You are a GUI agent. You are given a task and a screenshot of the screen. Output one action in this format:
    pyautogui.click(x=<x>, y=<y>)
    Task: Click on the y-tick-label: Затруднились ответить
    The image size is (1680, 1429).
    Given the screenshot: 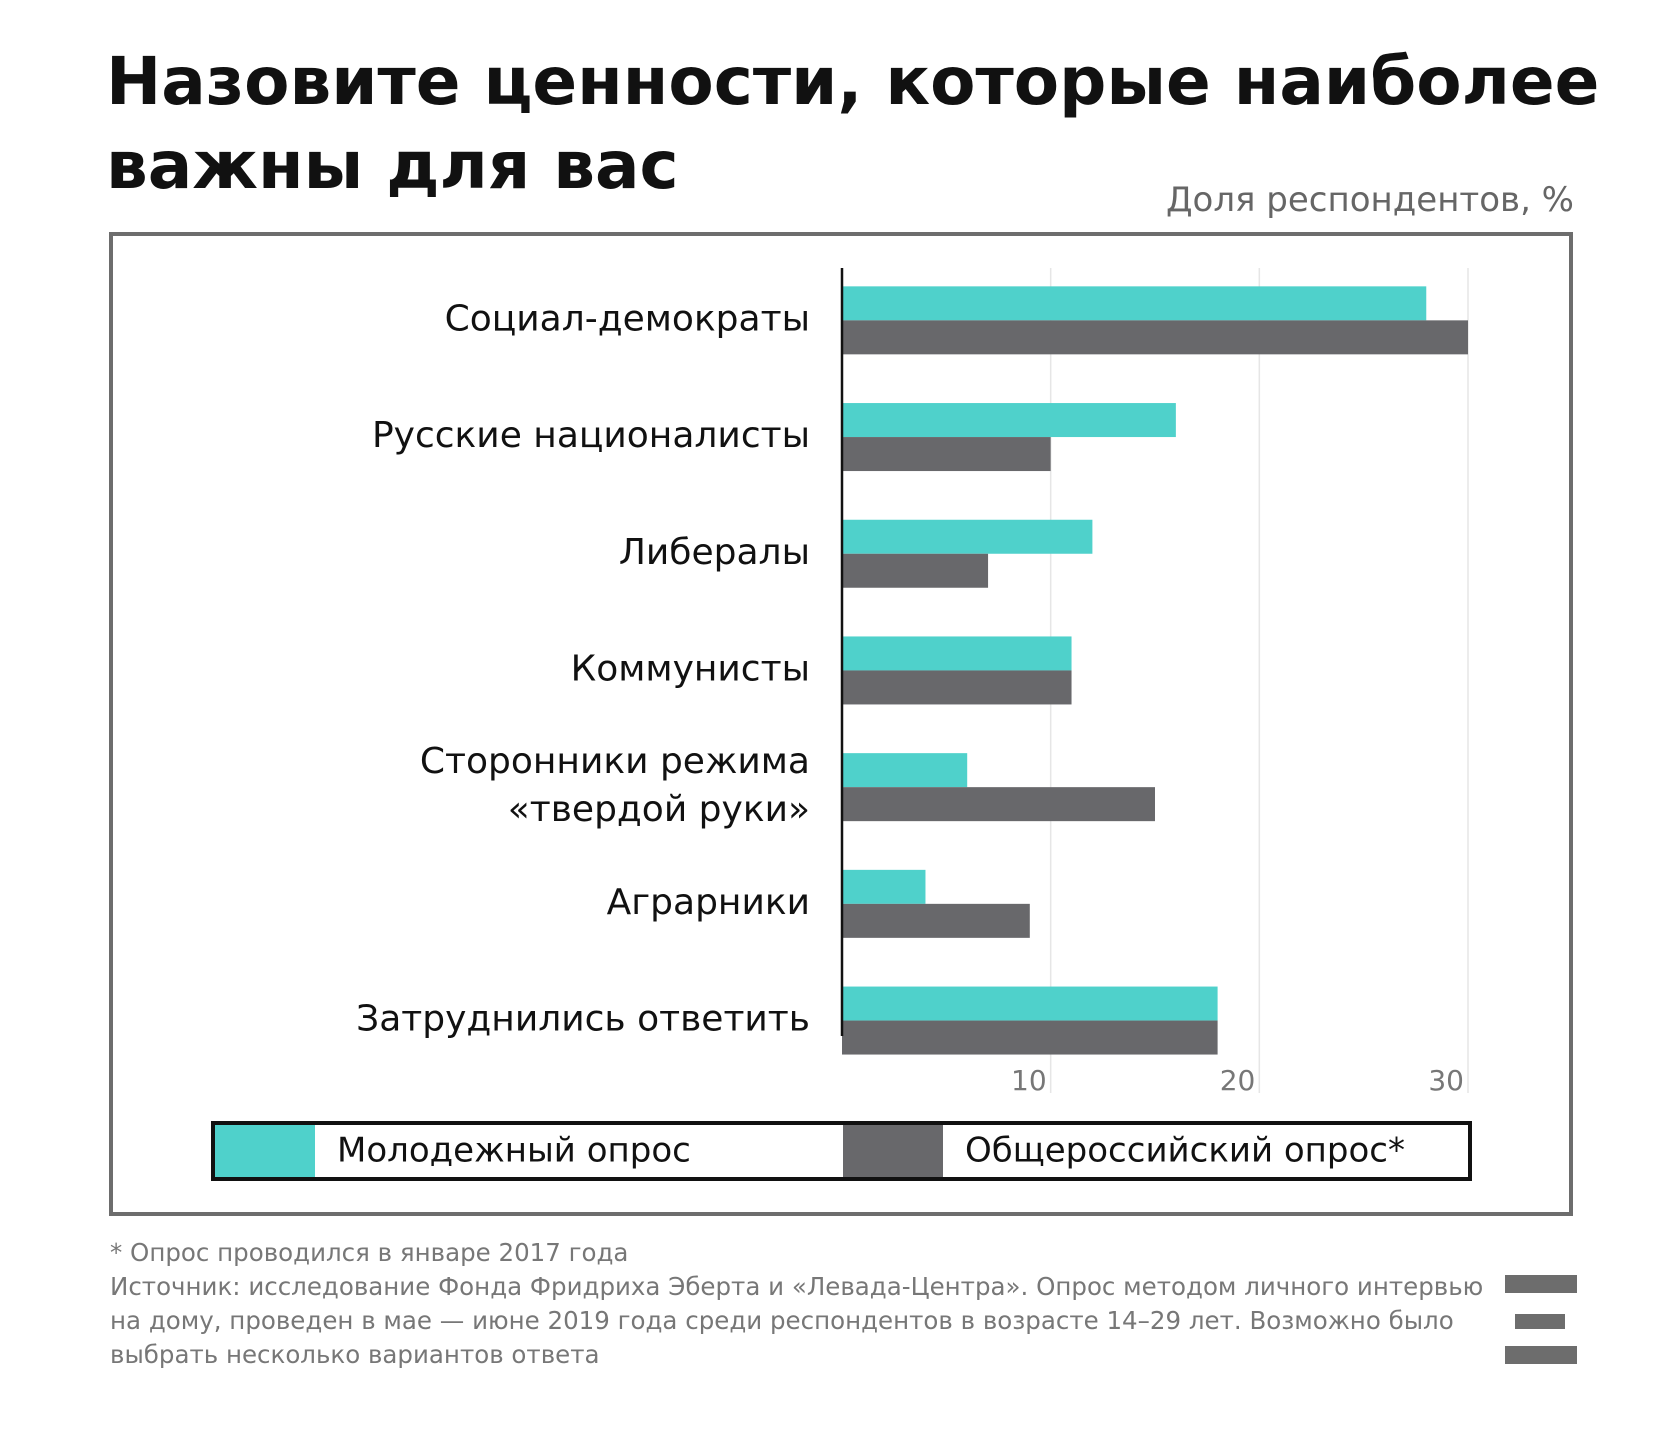 What is the action you would take?
    pyautogui.click(x=583, y=1019)
    